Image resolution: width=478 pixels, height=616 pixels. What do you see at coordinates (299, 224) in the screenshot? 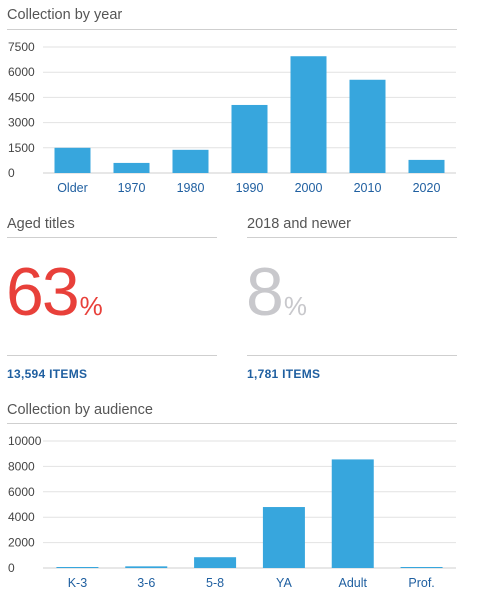
I see `newer-titles-heading: 2018 and newer` at bounding box center [299, 224].